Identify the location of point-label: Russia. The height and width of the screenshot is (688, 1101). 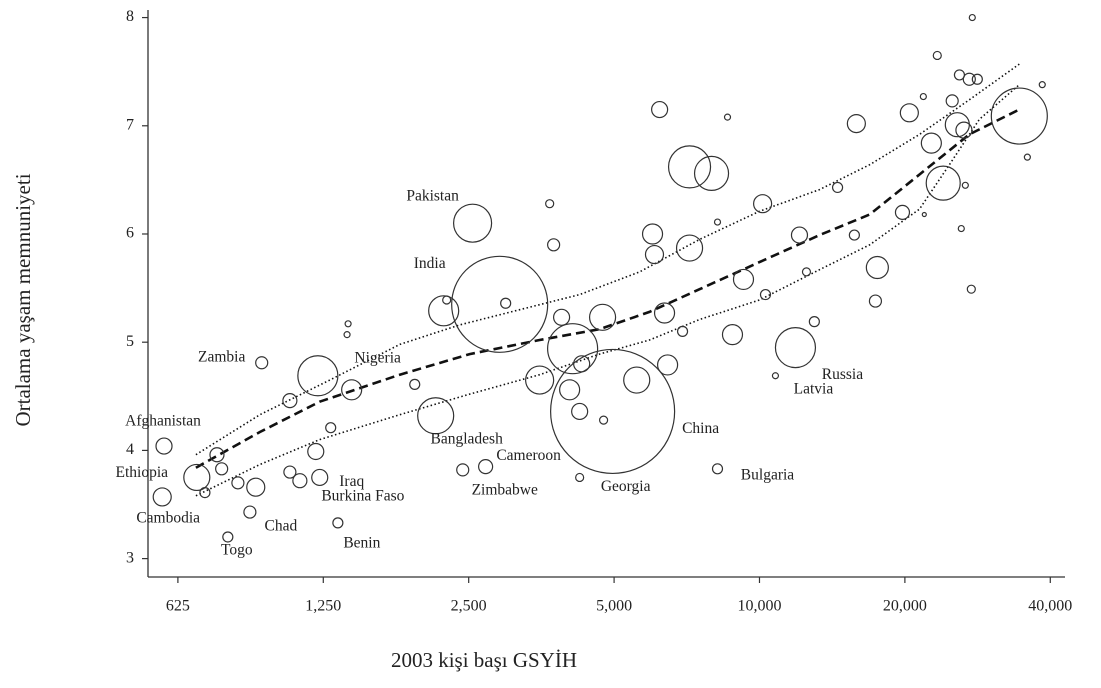
(842, 374).